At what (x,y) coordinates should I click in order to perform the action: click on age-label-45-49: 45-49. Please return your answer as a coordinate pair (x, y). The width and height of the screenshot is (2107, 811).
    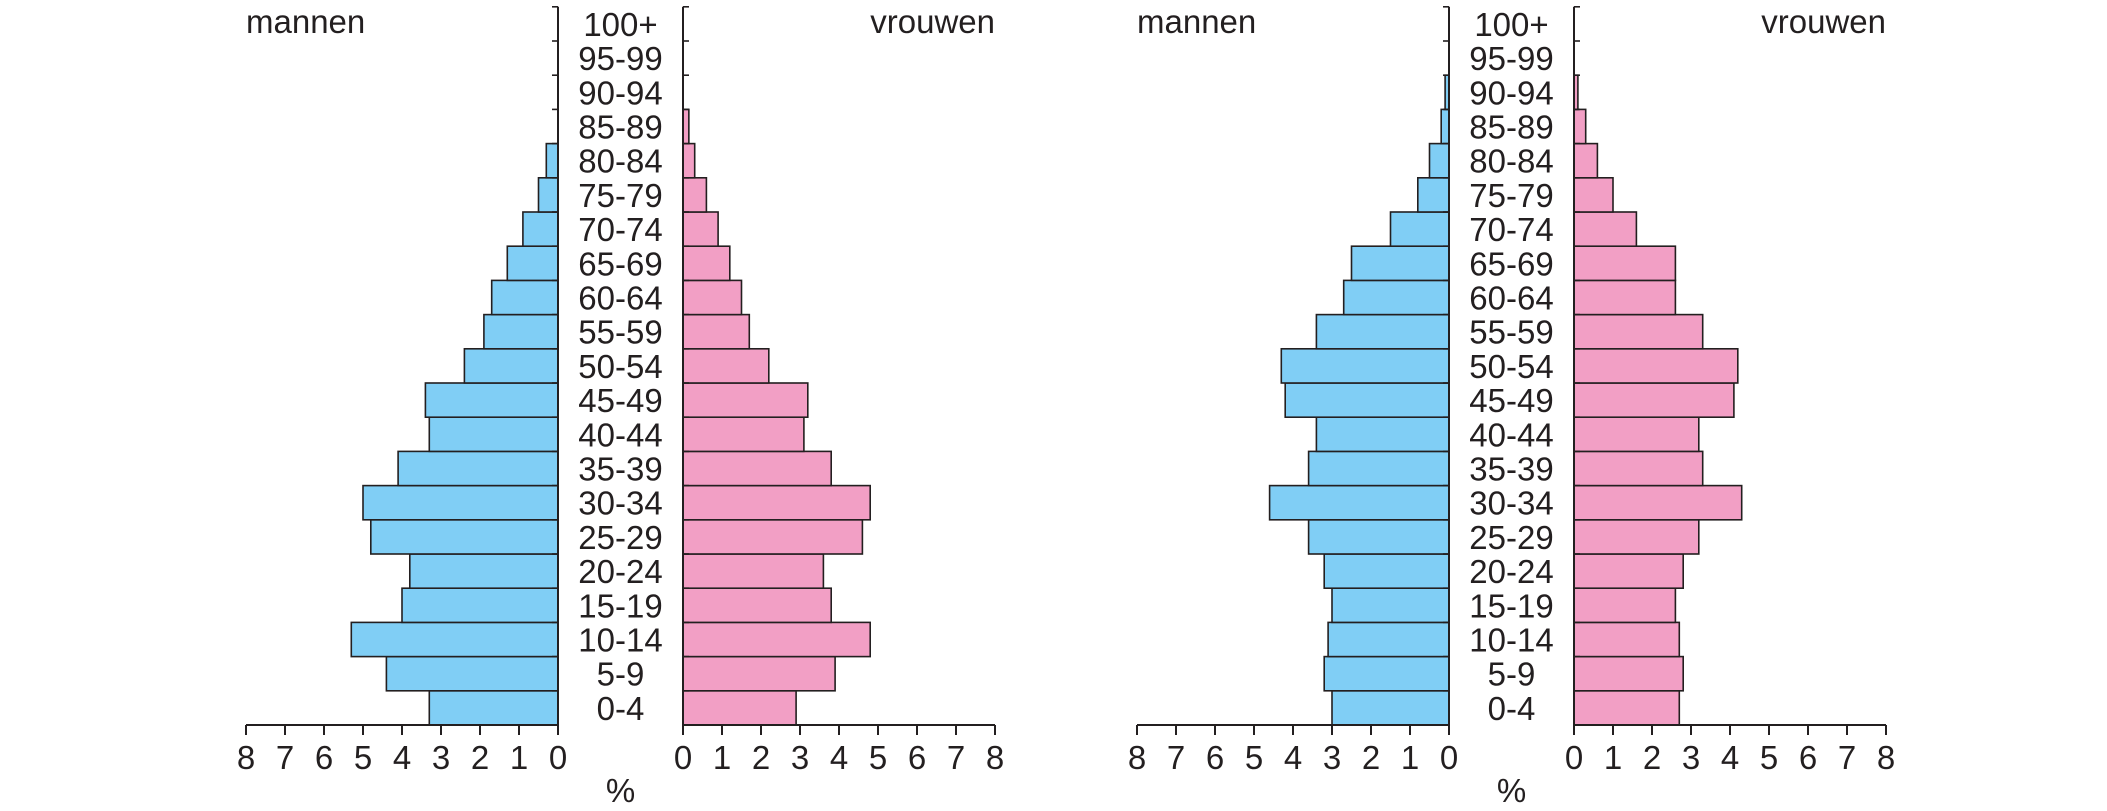
    Looking at the image, I should click on (620, 400).